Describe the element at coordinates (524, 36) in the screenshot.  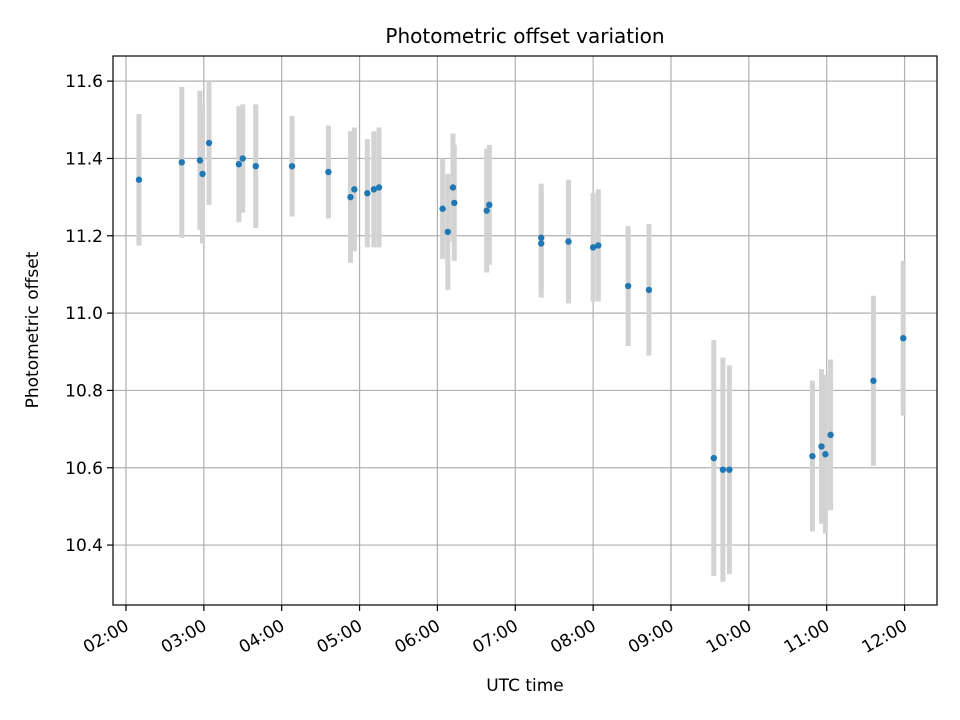
I see `chart-title: Photometric offset variation` at that location.